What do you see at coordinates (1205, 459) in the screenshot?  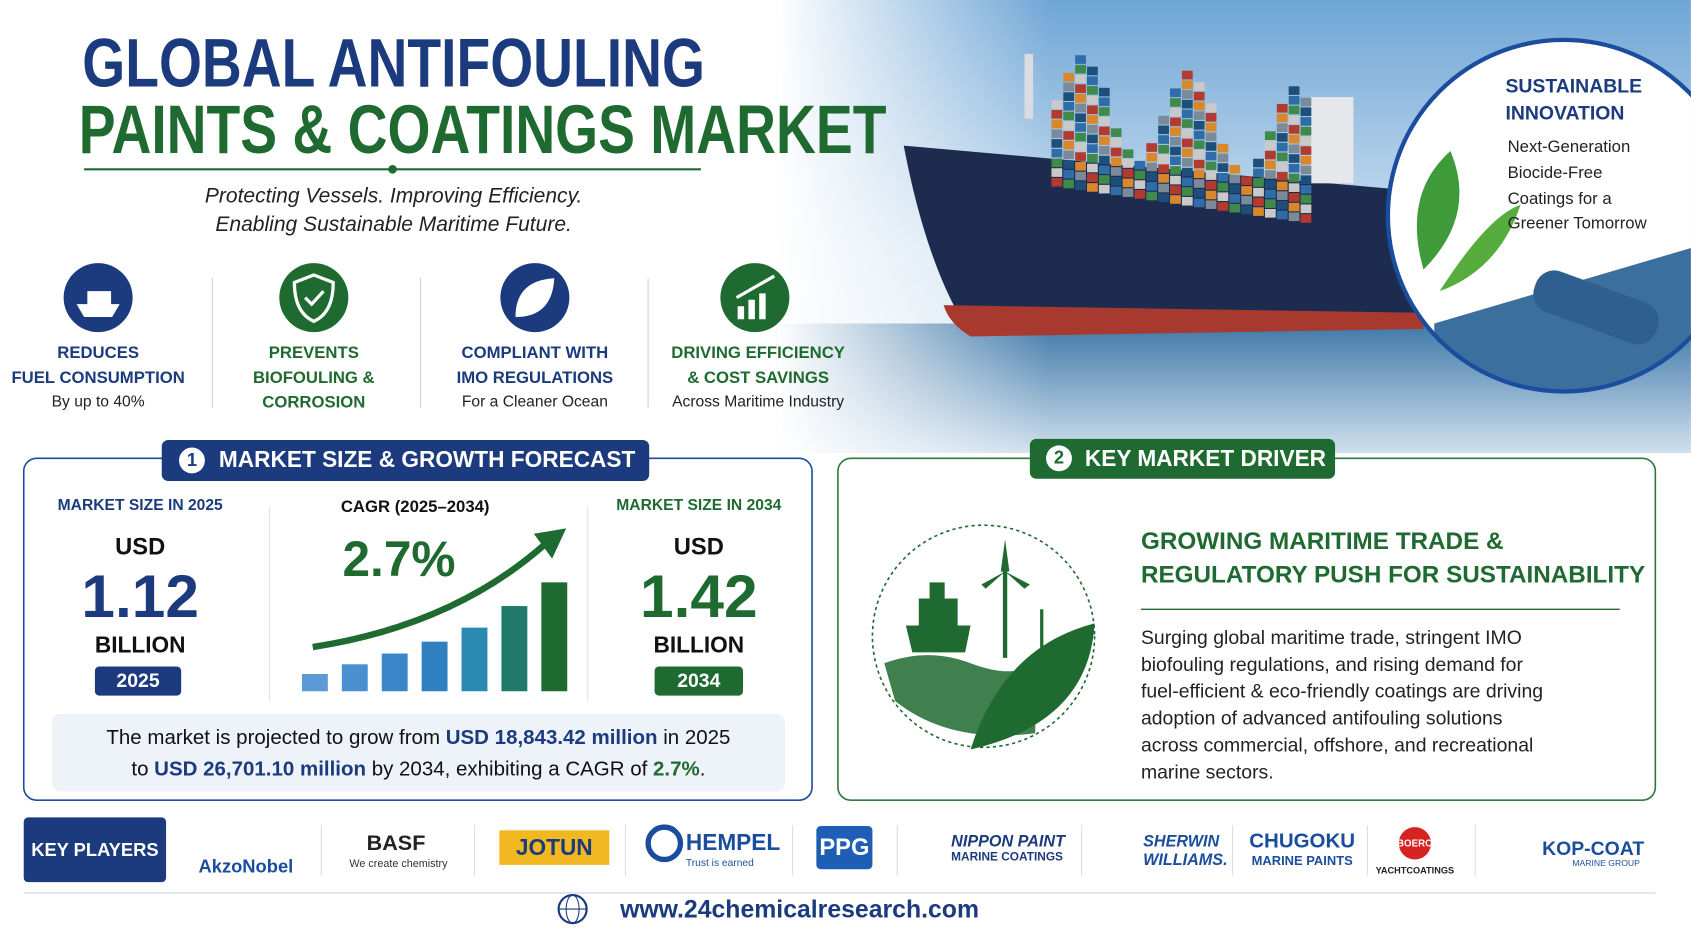 I see `section-heading: KEY MARKET DRIVER` at bounding box center [1205, 459].